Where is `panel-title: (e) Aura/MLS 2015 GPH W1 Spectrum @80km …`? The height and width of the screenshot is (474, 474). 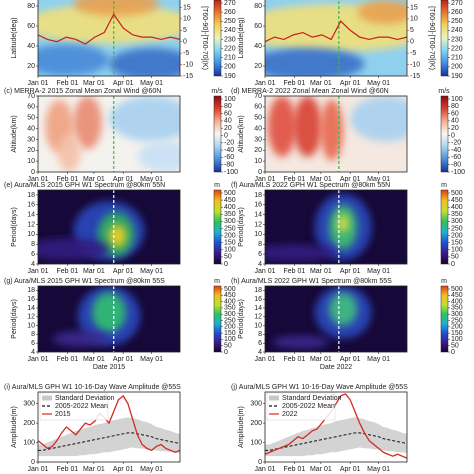 panel-title: (e) Aura/MLS 2015 GPH W1 Spectrum @80km … is located at coordinates (84, 185).